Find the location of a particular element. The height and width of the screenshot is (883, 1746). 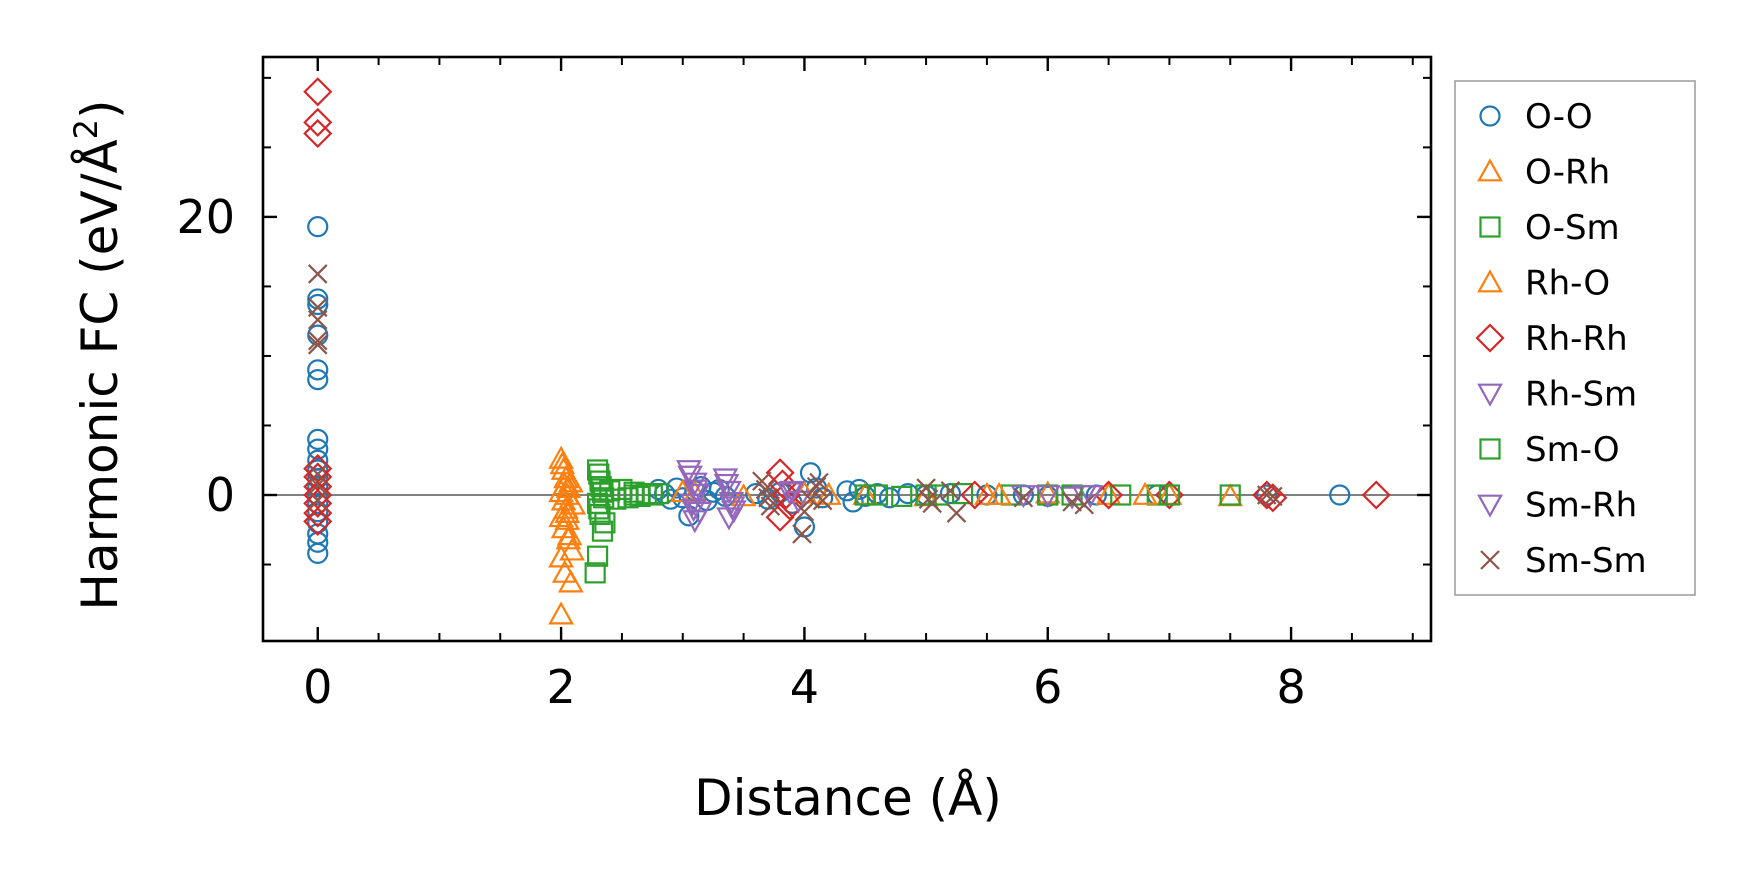

legend-entry-o-o: O-O is located at coordinates (1536, 117).